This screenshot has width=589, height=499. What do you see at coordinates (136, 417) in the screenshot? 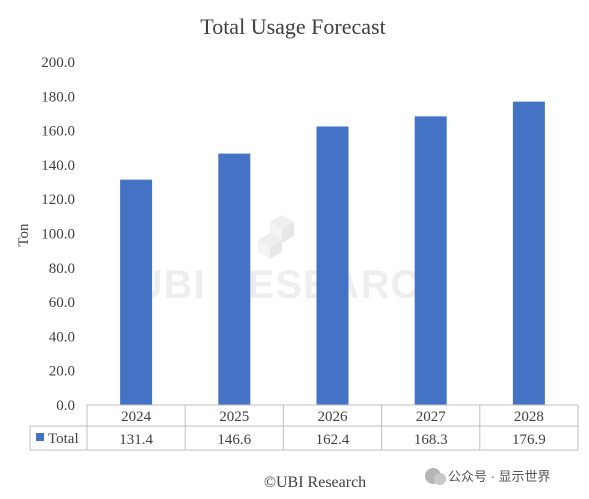
I see `x-category-label: 2024` at bounding box center [136, 417].